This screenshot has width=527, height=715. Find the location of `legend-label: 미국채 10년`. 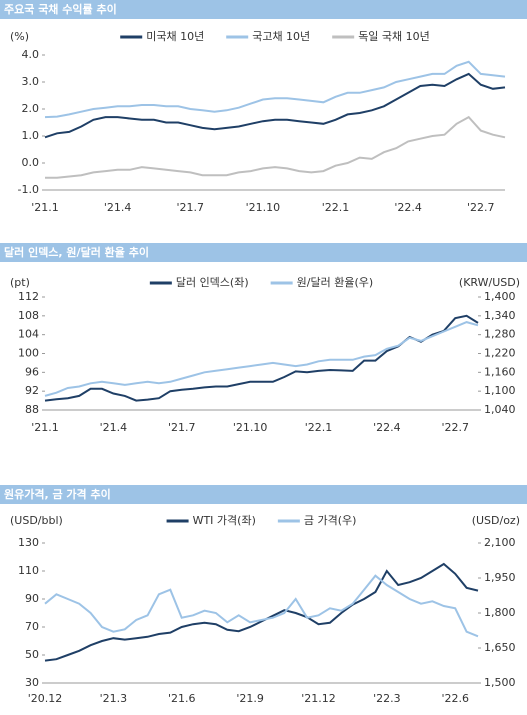

legend-label: 미국채 10년 is located at coordinates (175, 36).